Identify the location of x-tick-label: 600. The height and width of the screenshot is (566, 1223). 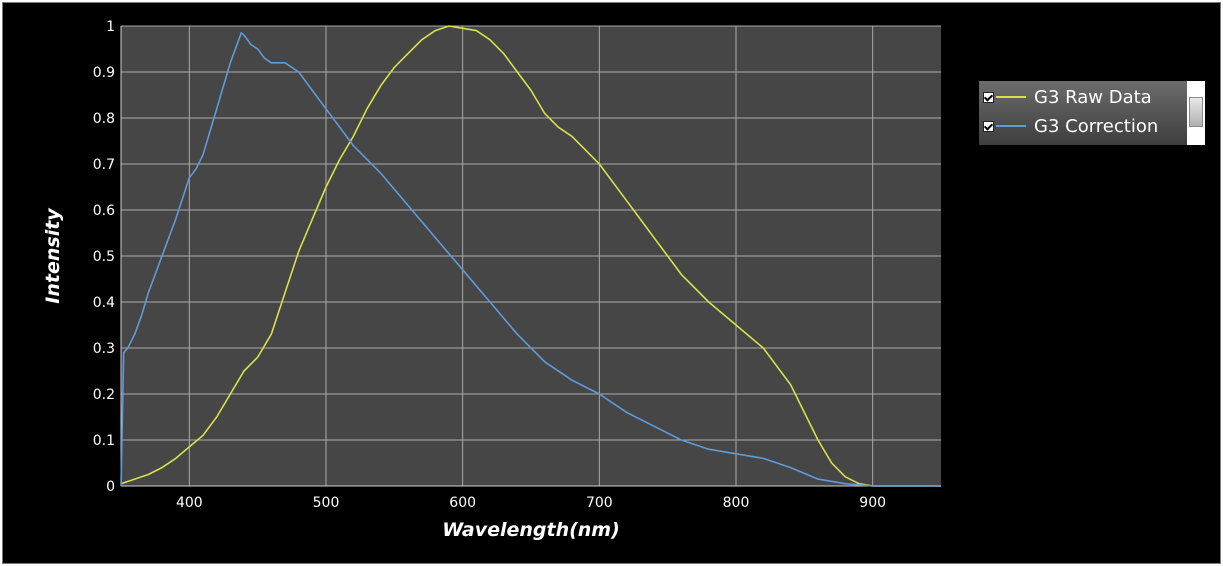
(462, 503).